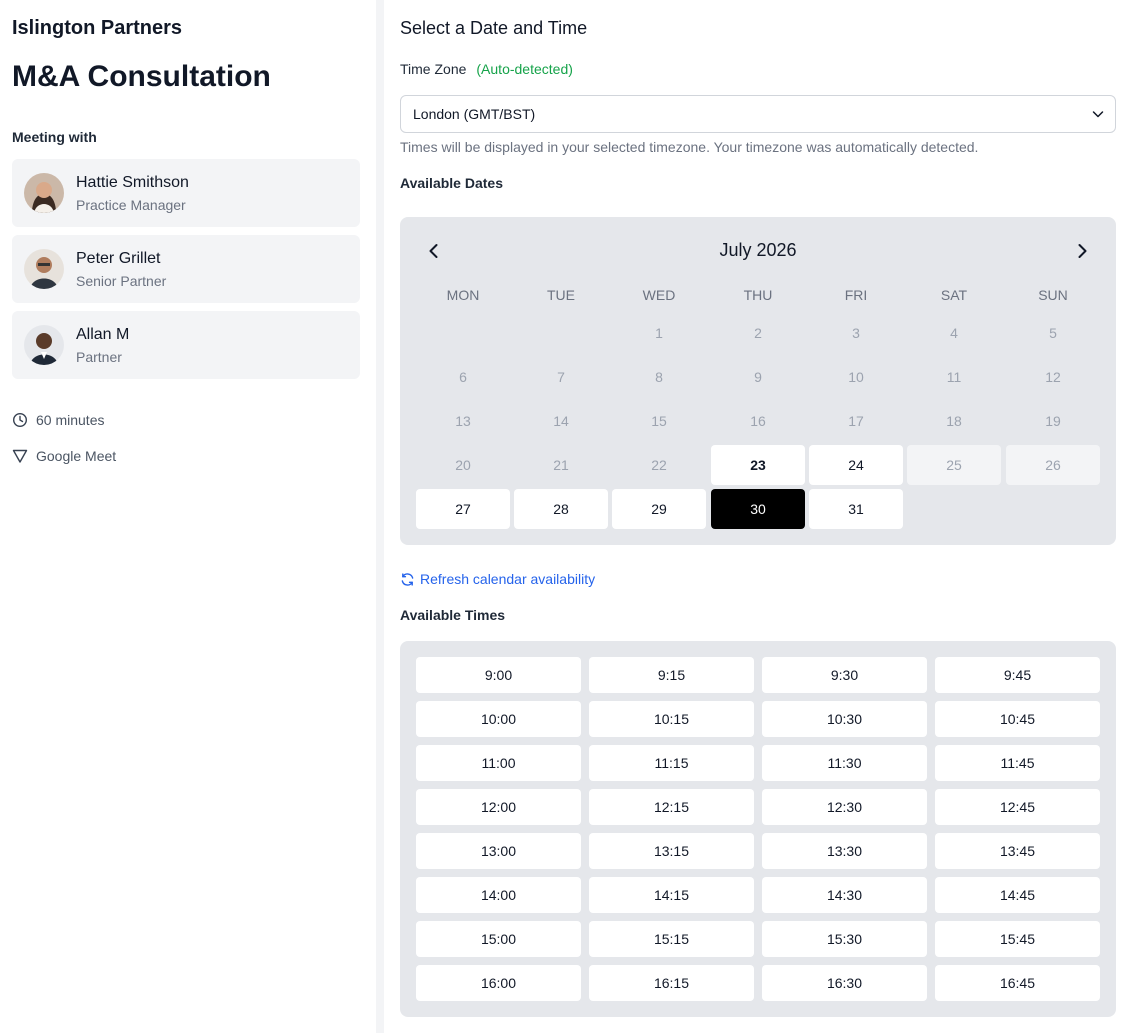  I want to click on time-slot: 15:30, so click(844, 939).